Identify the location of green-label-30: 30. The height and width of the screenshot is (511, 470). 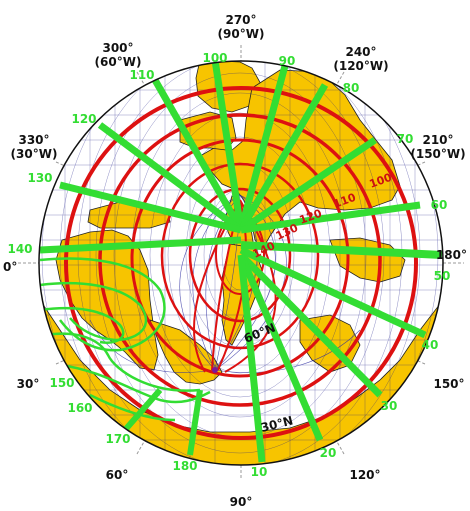
(389, 406).